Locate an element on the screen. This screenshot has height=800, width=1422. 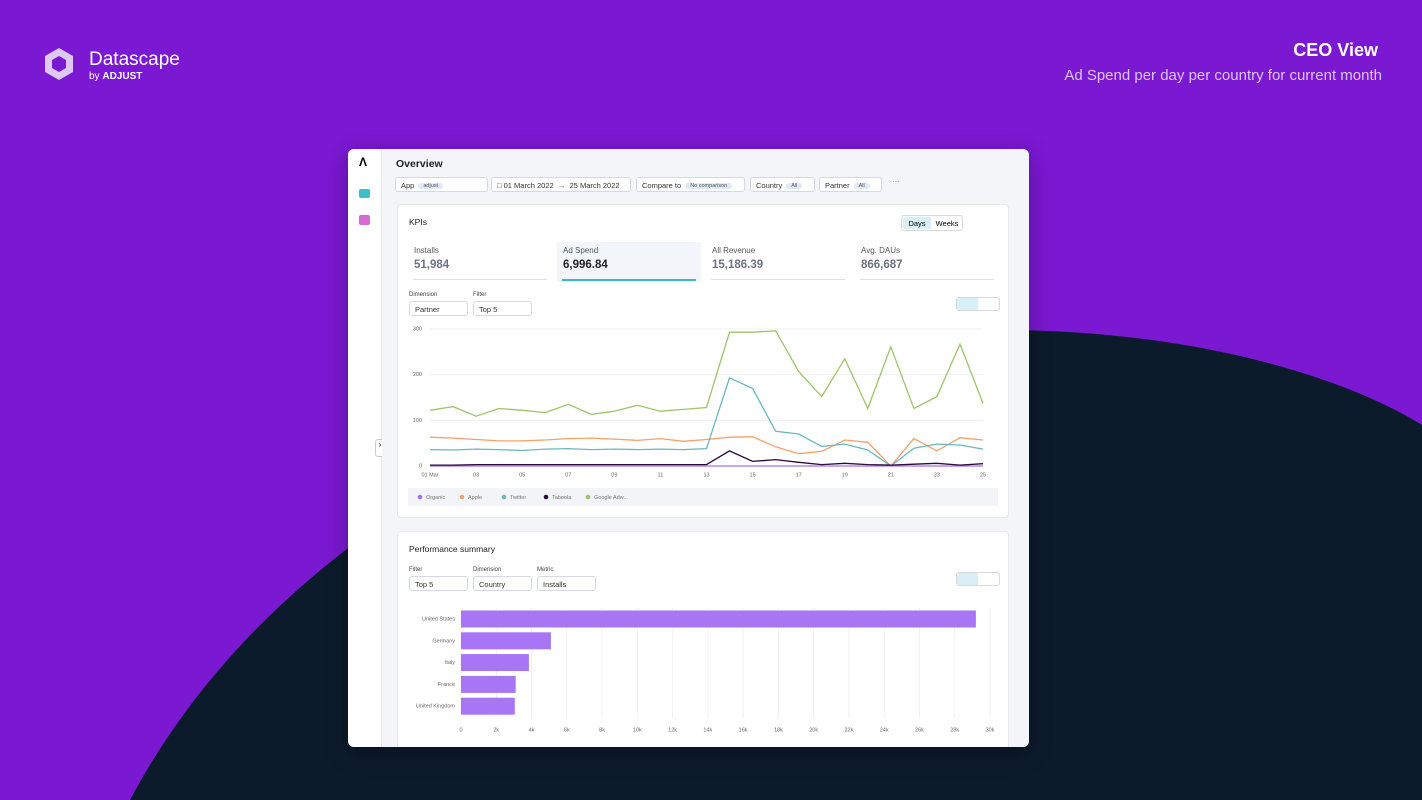
x-tick-label: 28k is located at coordinates (954, 730).